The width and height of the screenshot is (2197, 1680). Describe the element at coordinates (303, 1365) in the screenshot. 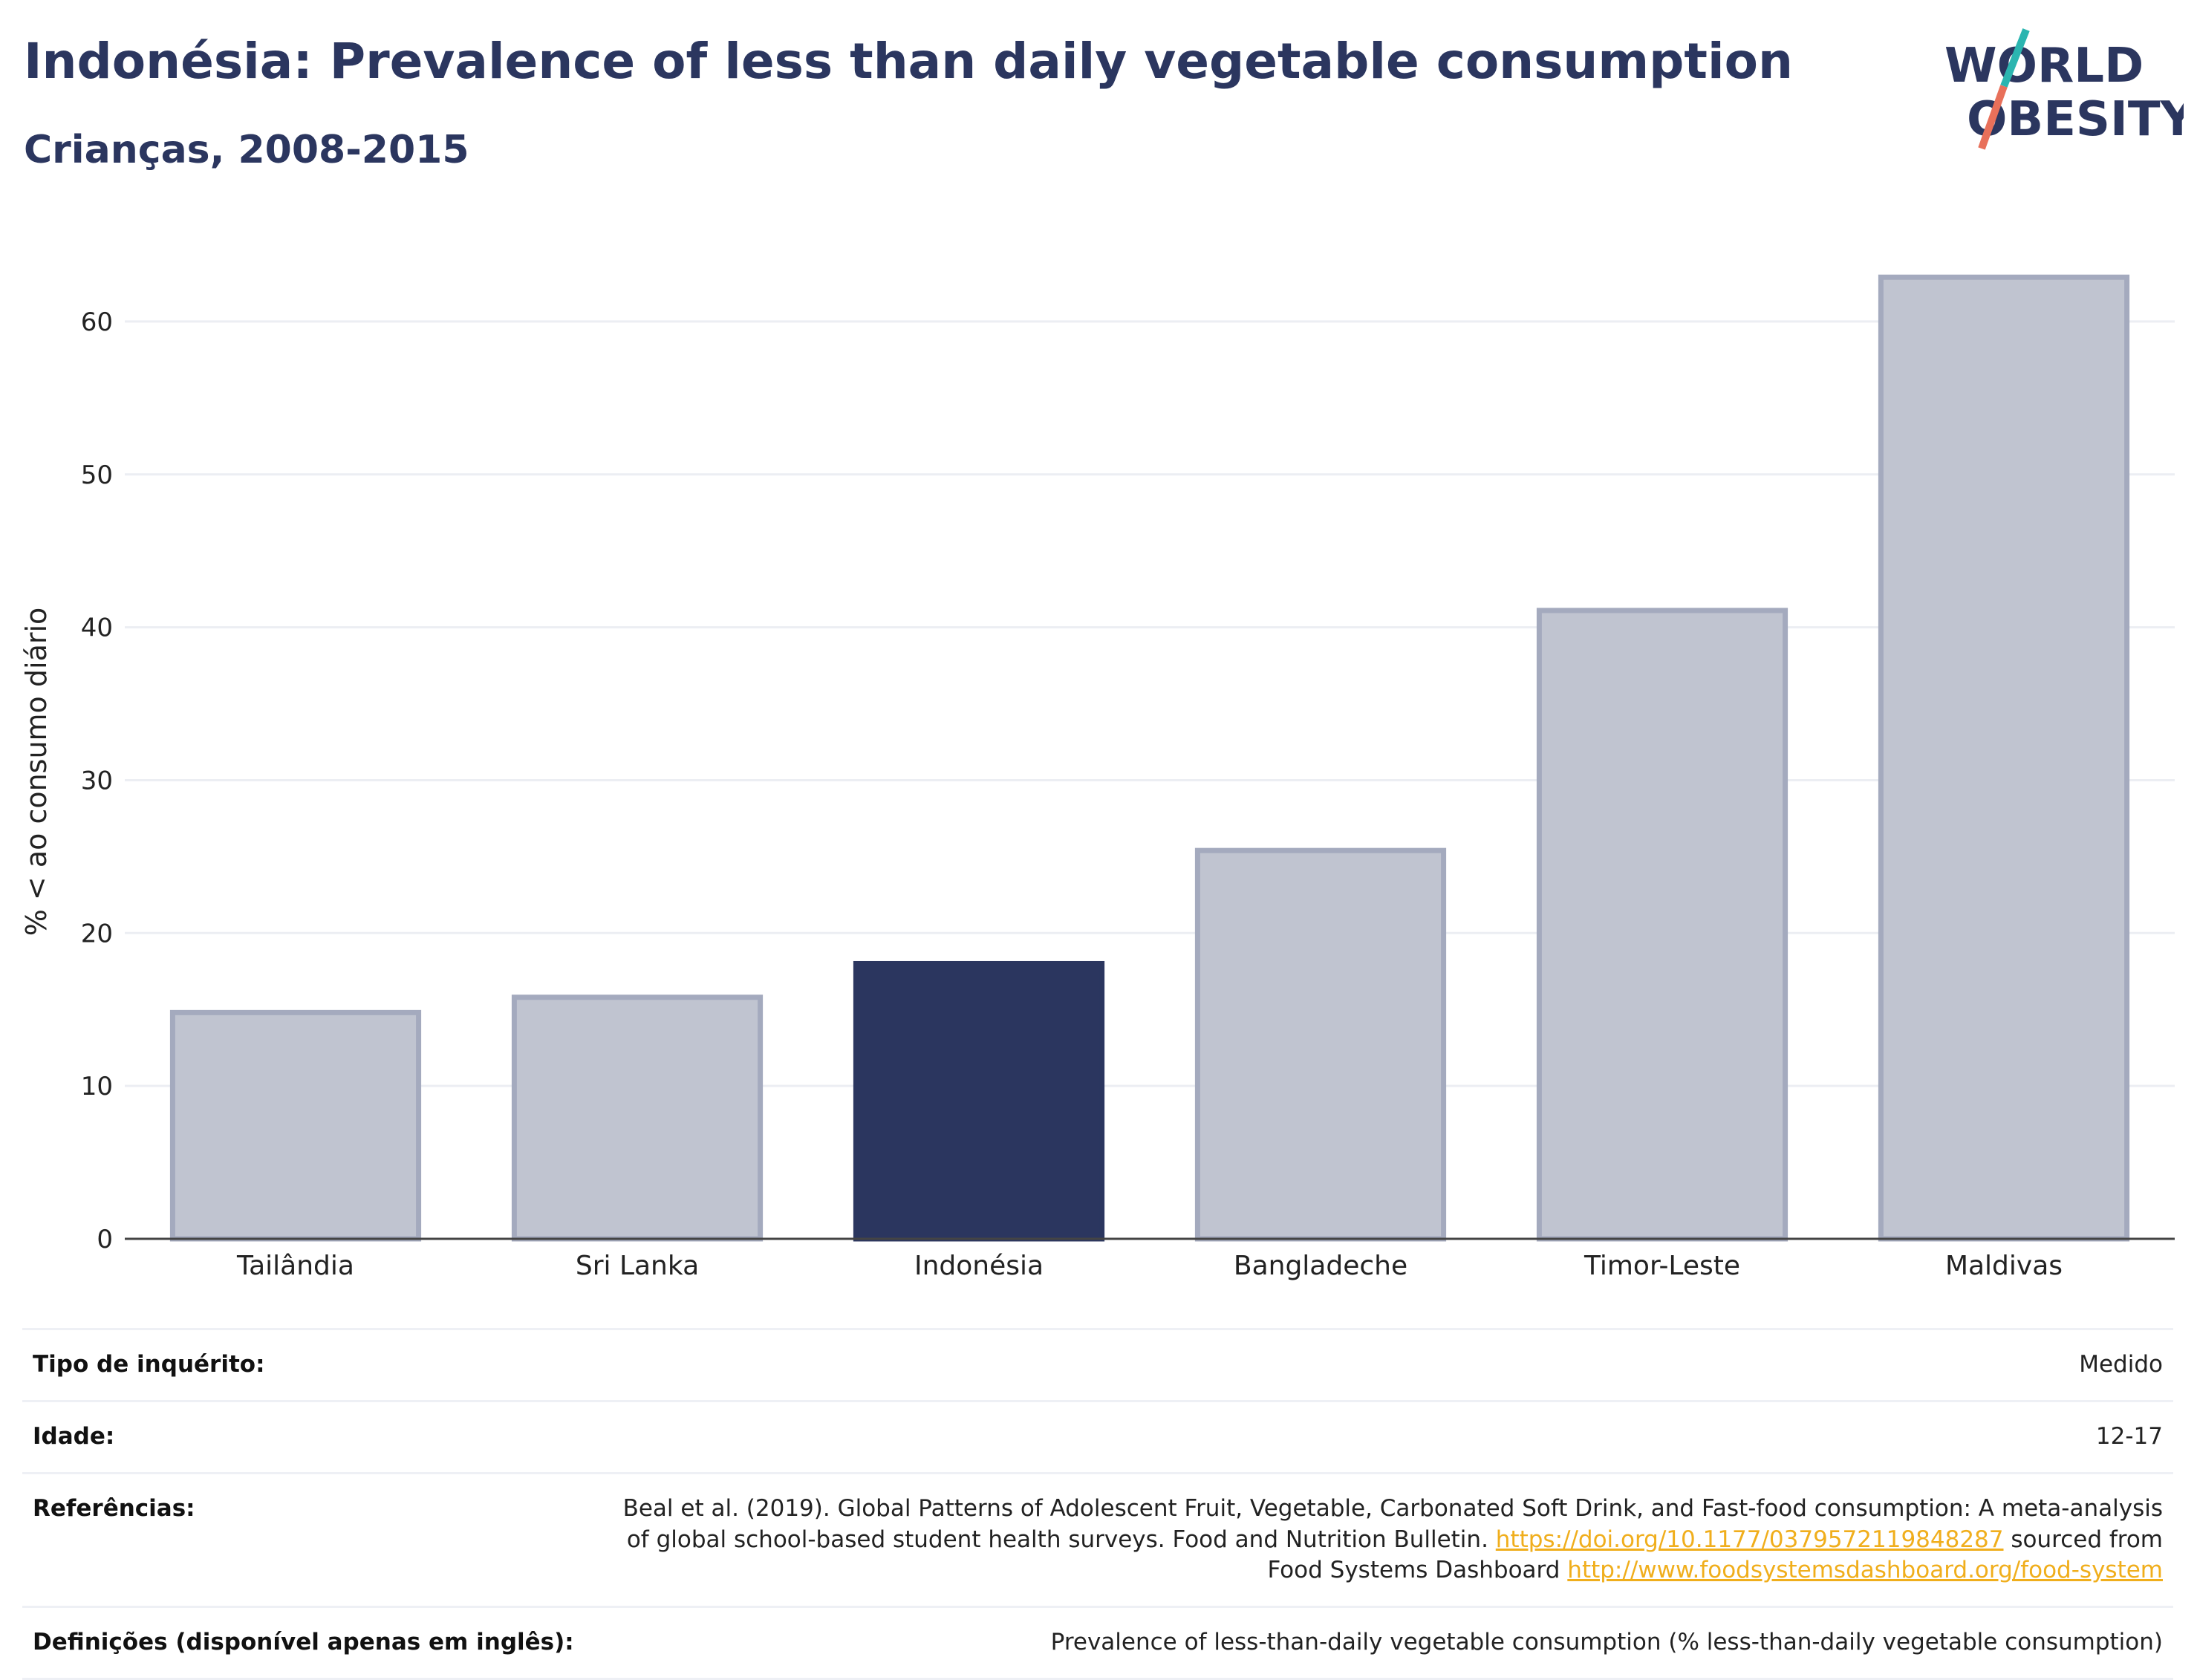

I see `survey-type-label: Tipo de inquérito:` at that location.